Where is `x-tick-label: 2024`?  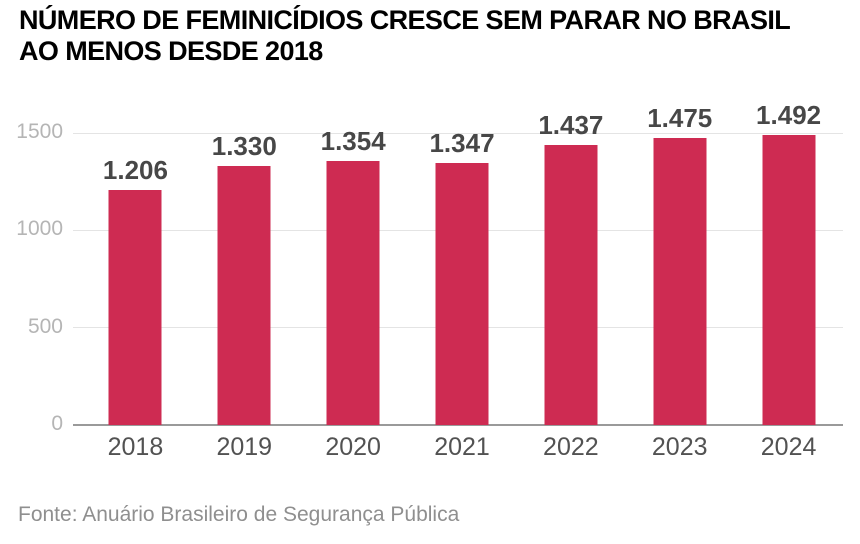 x-tick-label: 2024 is located at coordinates (788, 447).